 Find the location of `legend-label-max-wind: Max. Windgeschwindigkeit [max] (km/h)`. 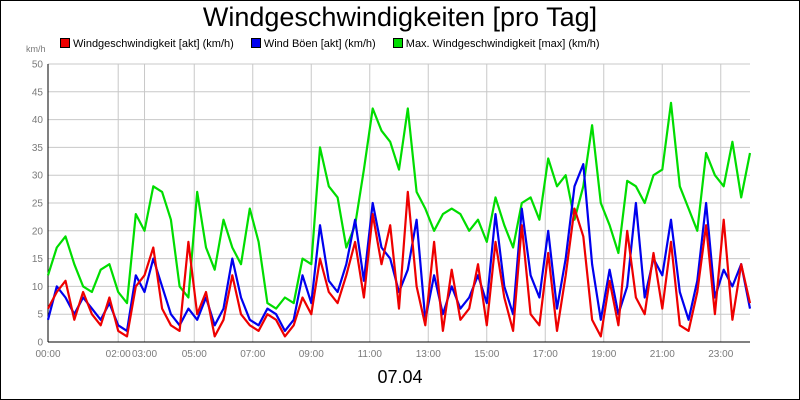

legend-label-max-wind: Max. Windgeschwindigkeit [max] (km/h) is located at coordinates (502, 44).